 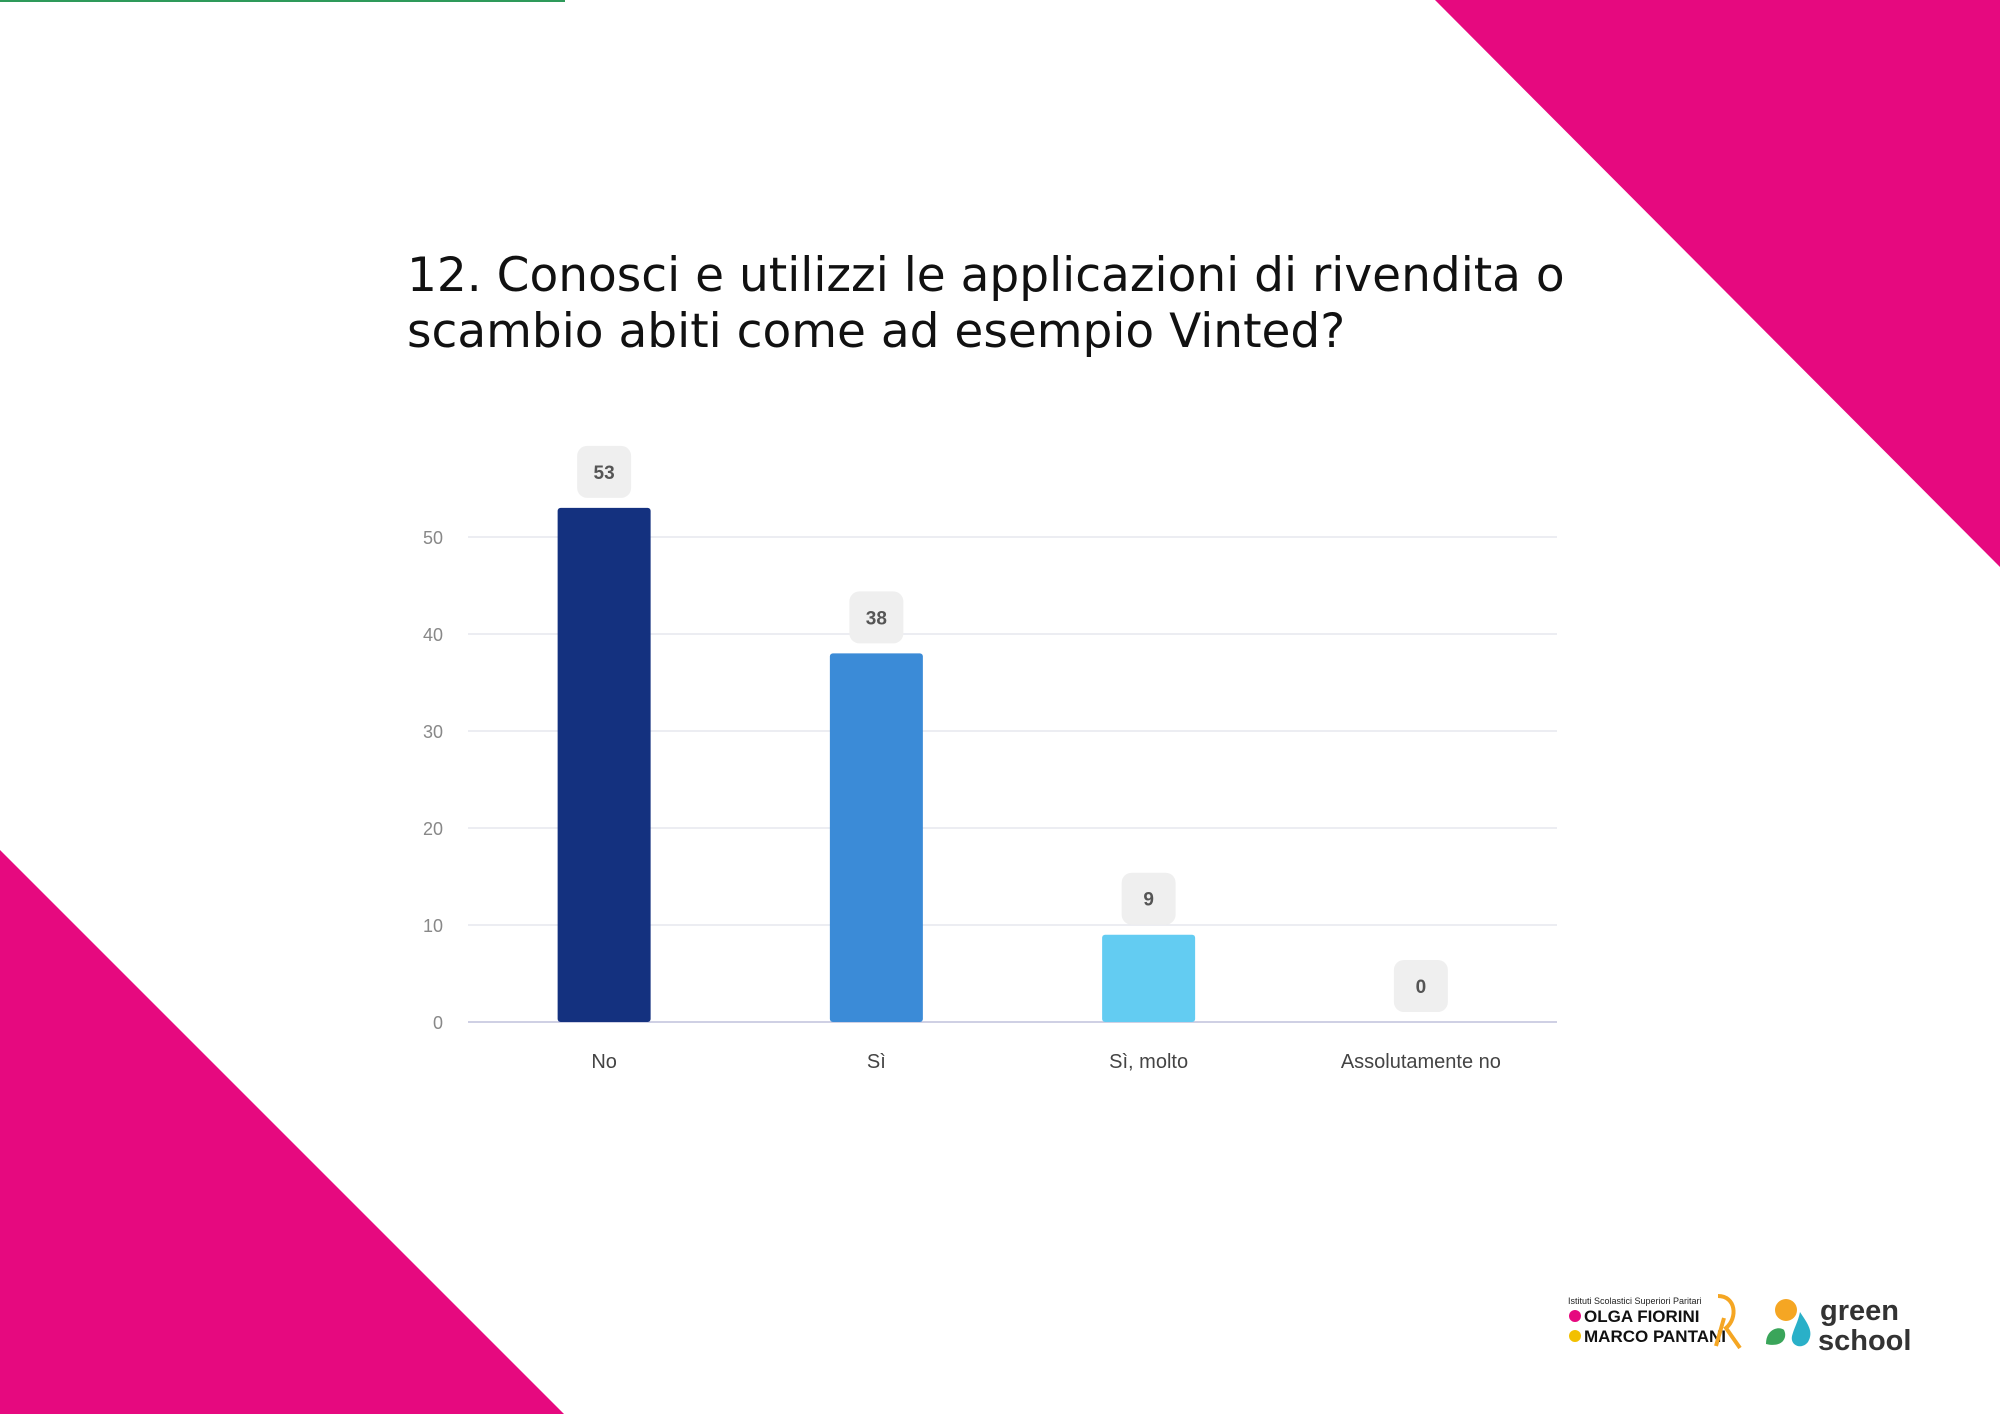 What do you see at coordinates (433, 926) in the screenshot?
I see `y-tick-label: 10` at bounding box center [433, 926].